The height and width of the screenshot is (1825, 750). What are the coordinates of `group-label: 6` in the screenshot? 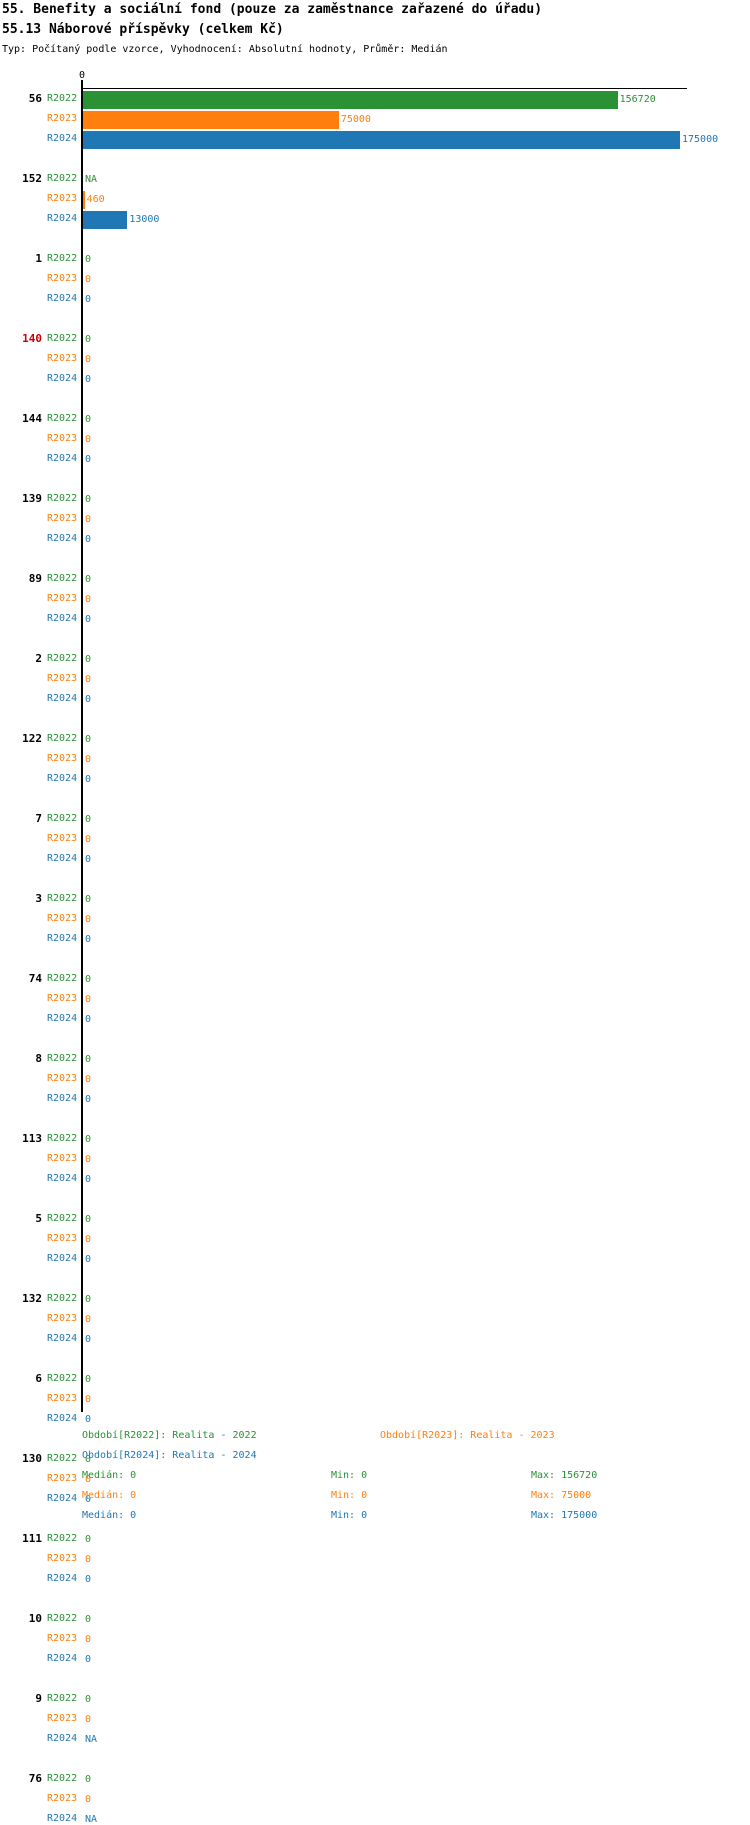 It's located at (38, 1378).